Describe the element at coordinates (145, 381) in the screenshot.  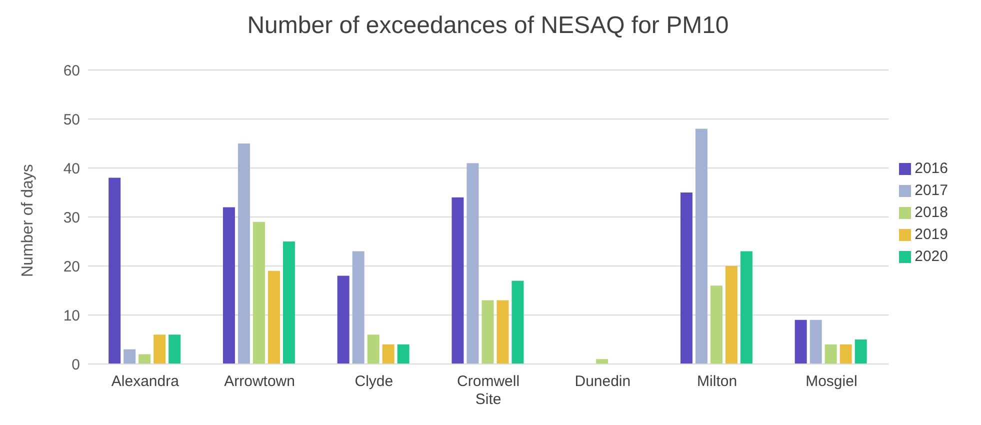
I see `x-tick-label: Alexandra` at that location.